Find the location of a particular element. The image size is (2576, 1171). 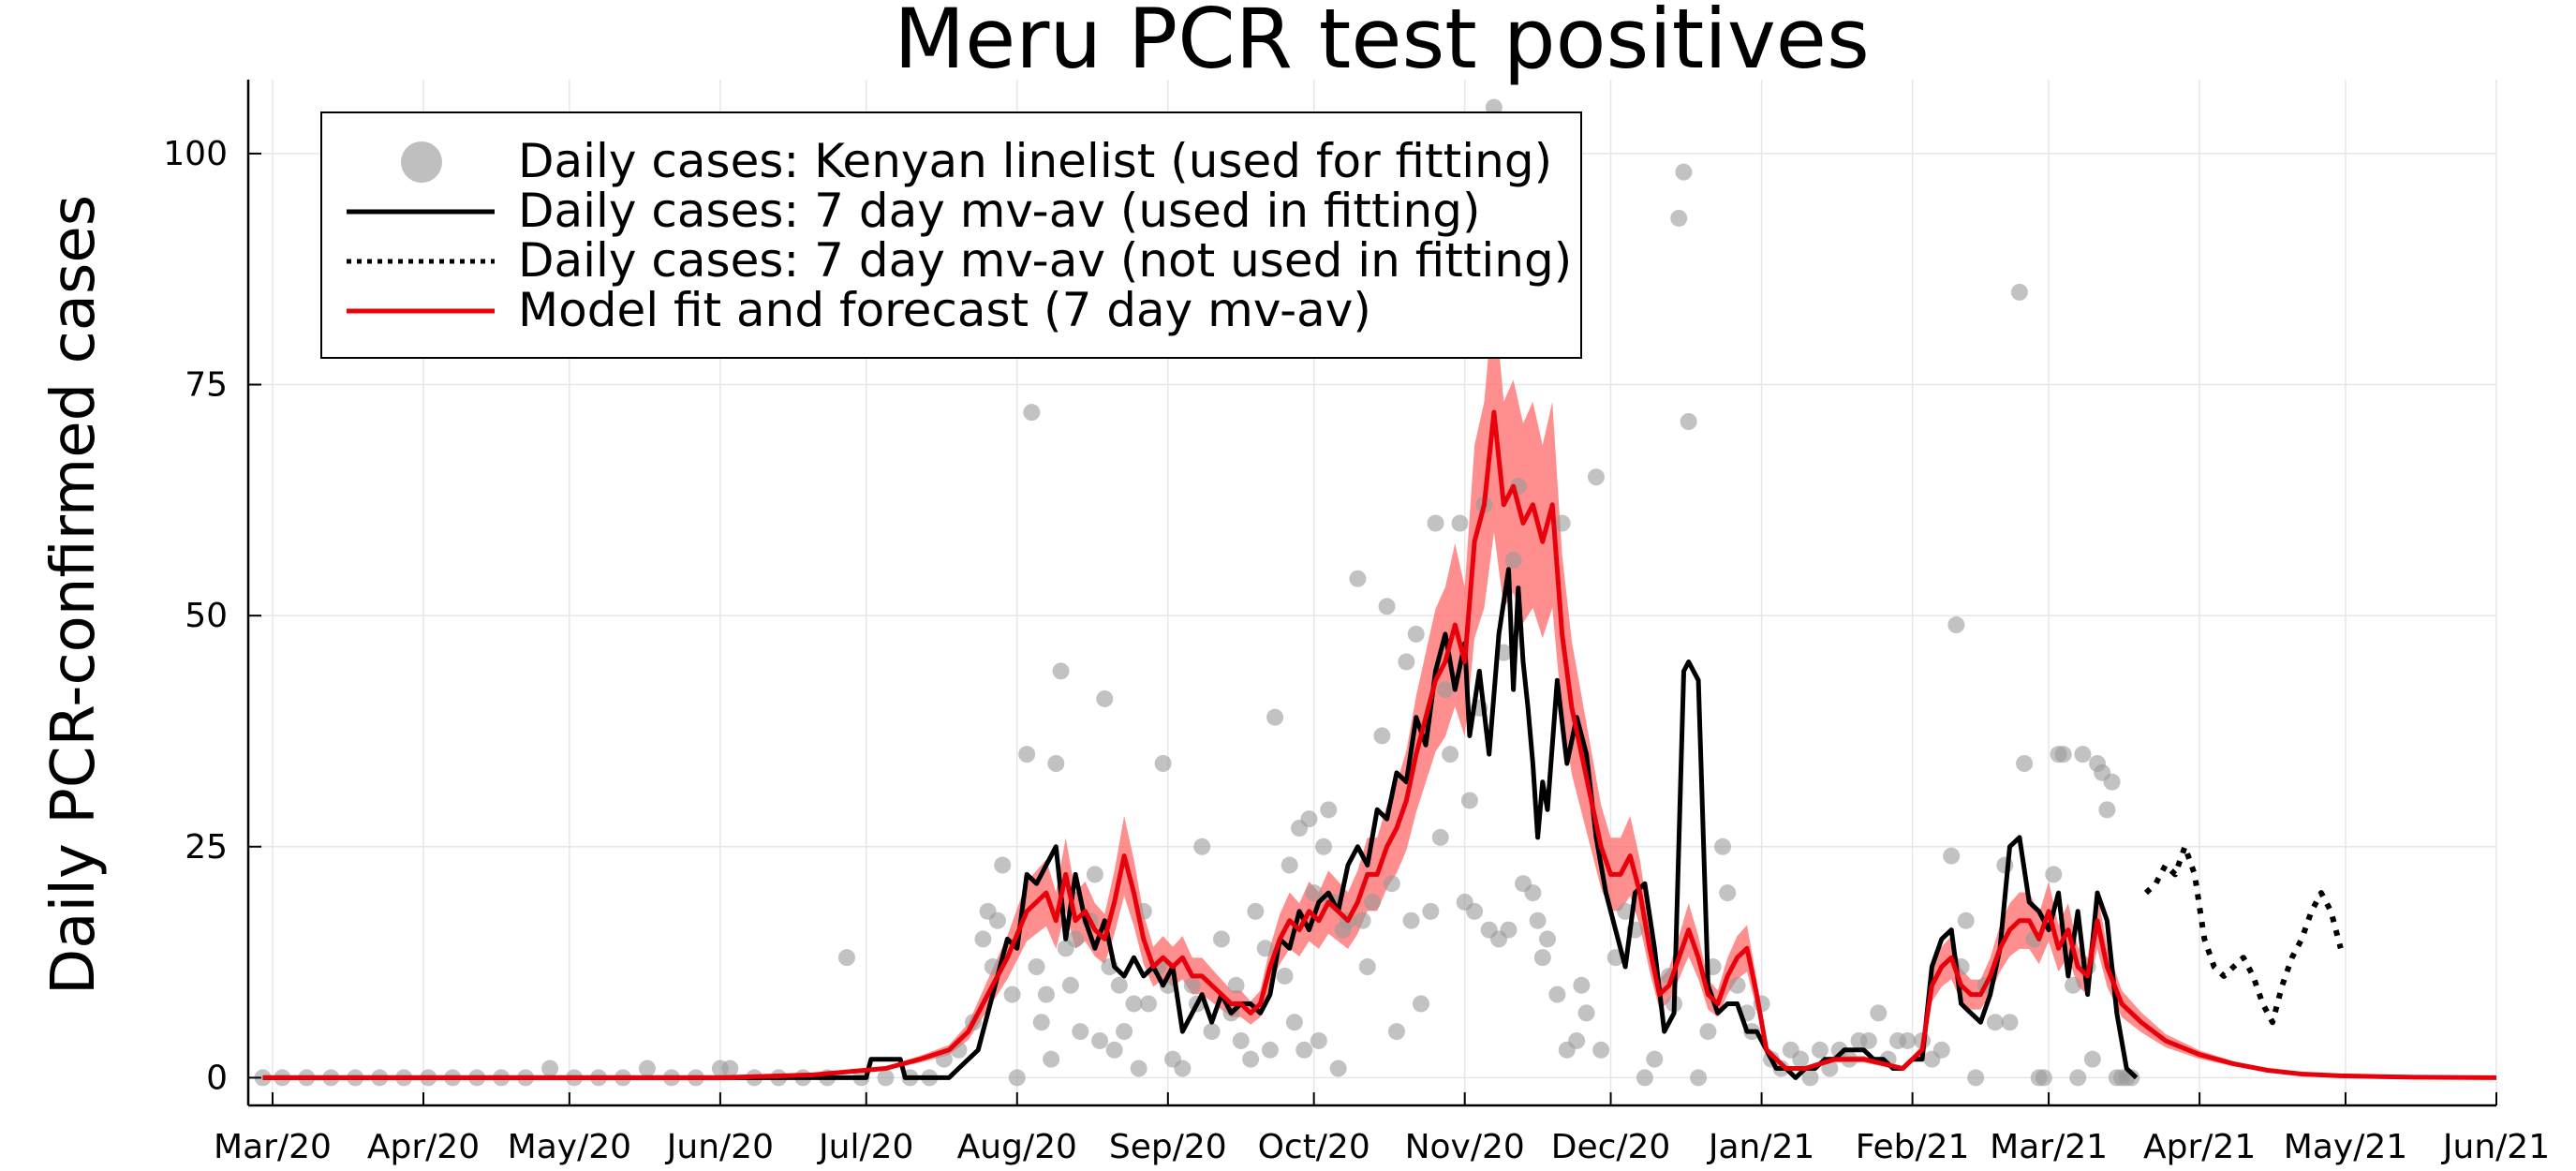

x-tick-label: Dec/20 is located at coordinates (1611, 1147).